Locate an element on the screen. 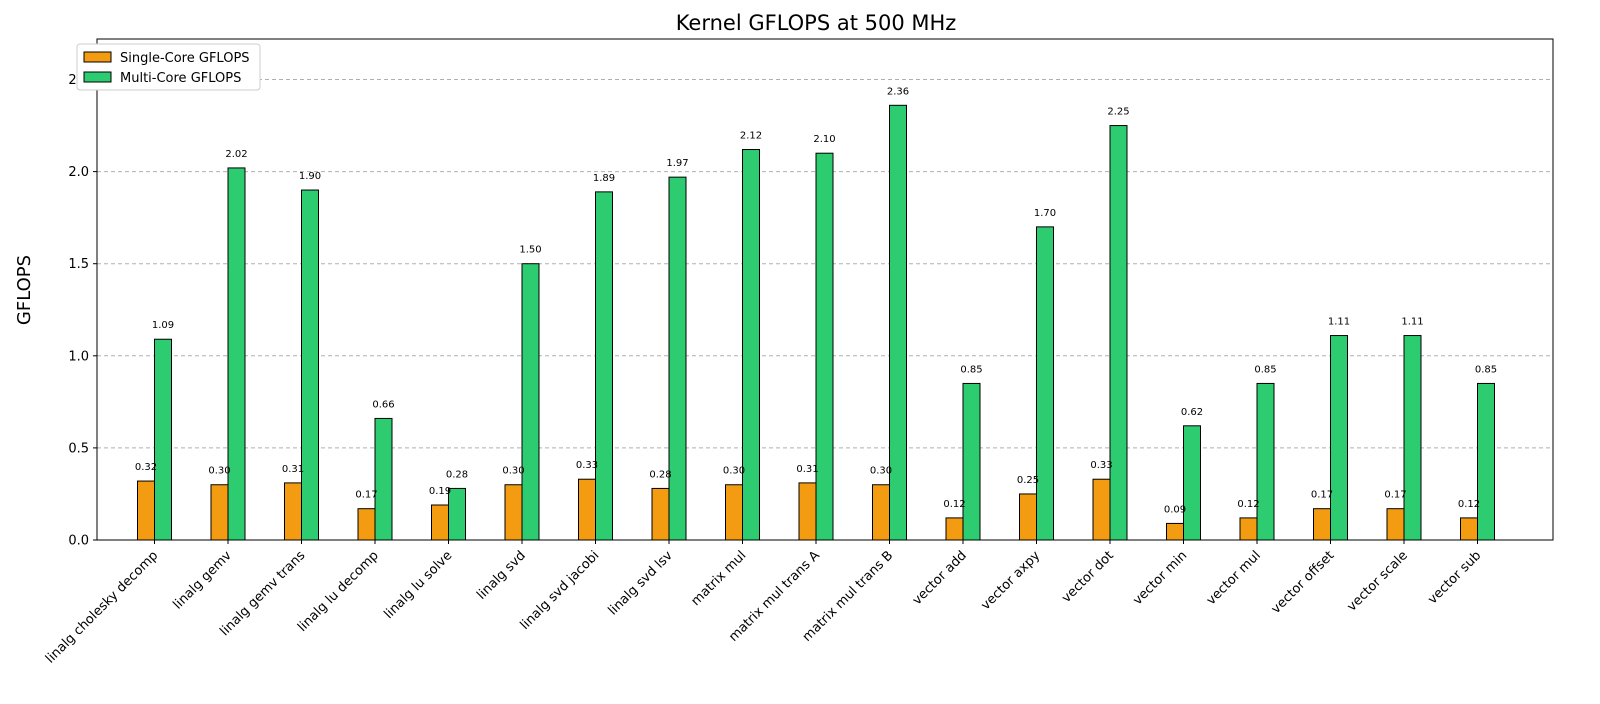 This screenshot has height=704, width=1600. x-tick-label: vector add is located at coordinates (940, 578).